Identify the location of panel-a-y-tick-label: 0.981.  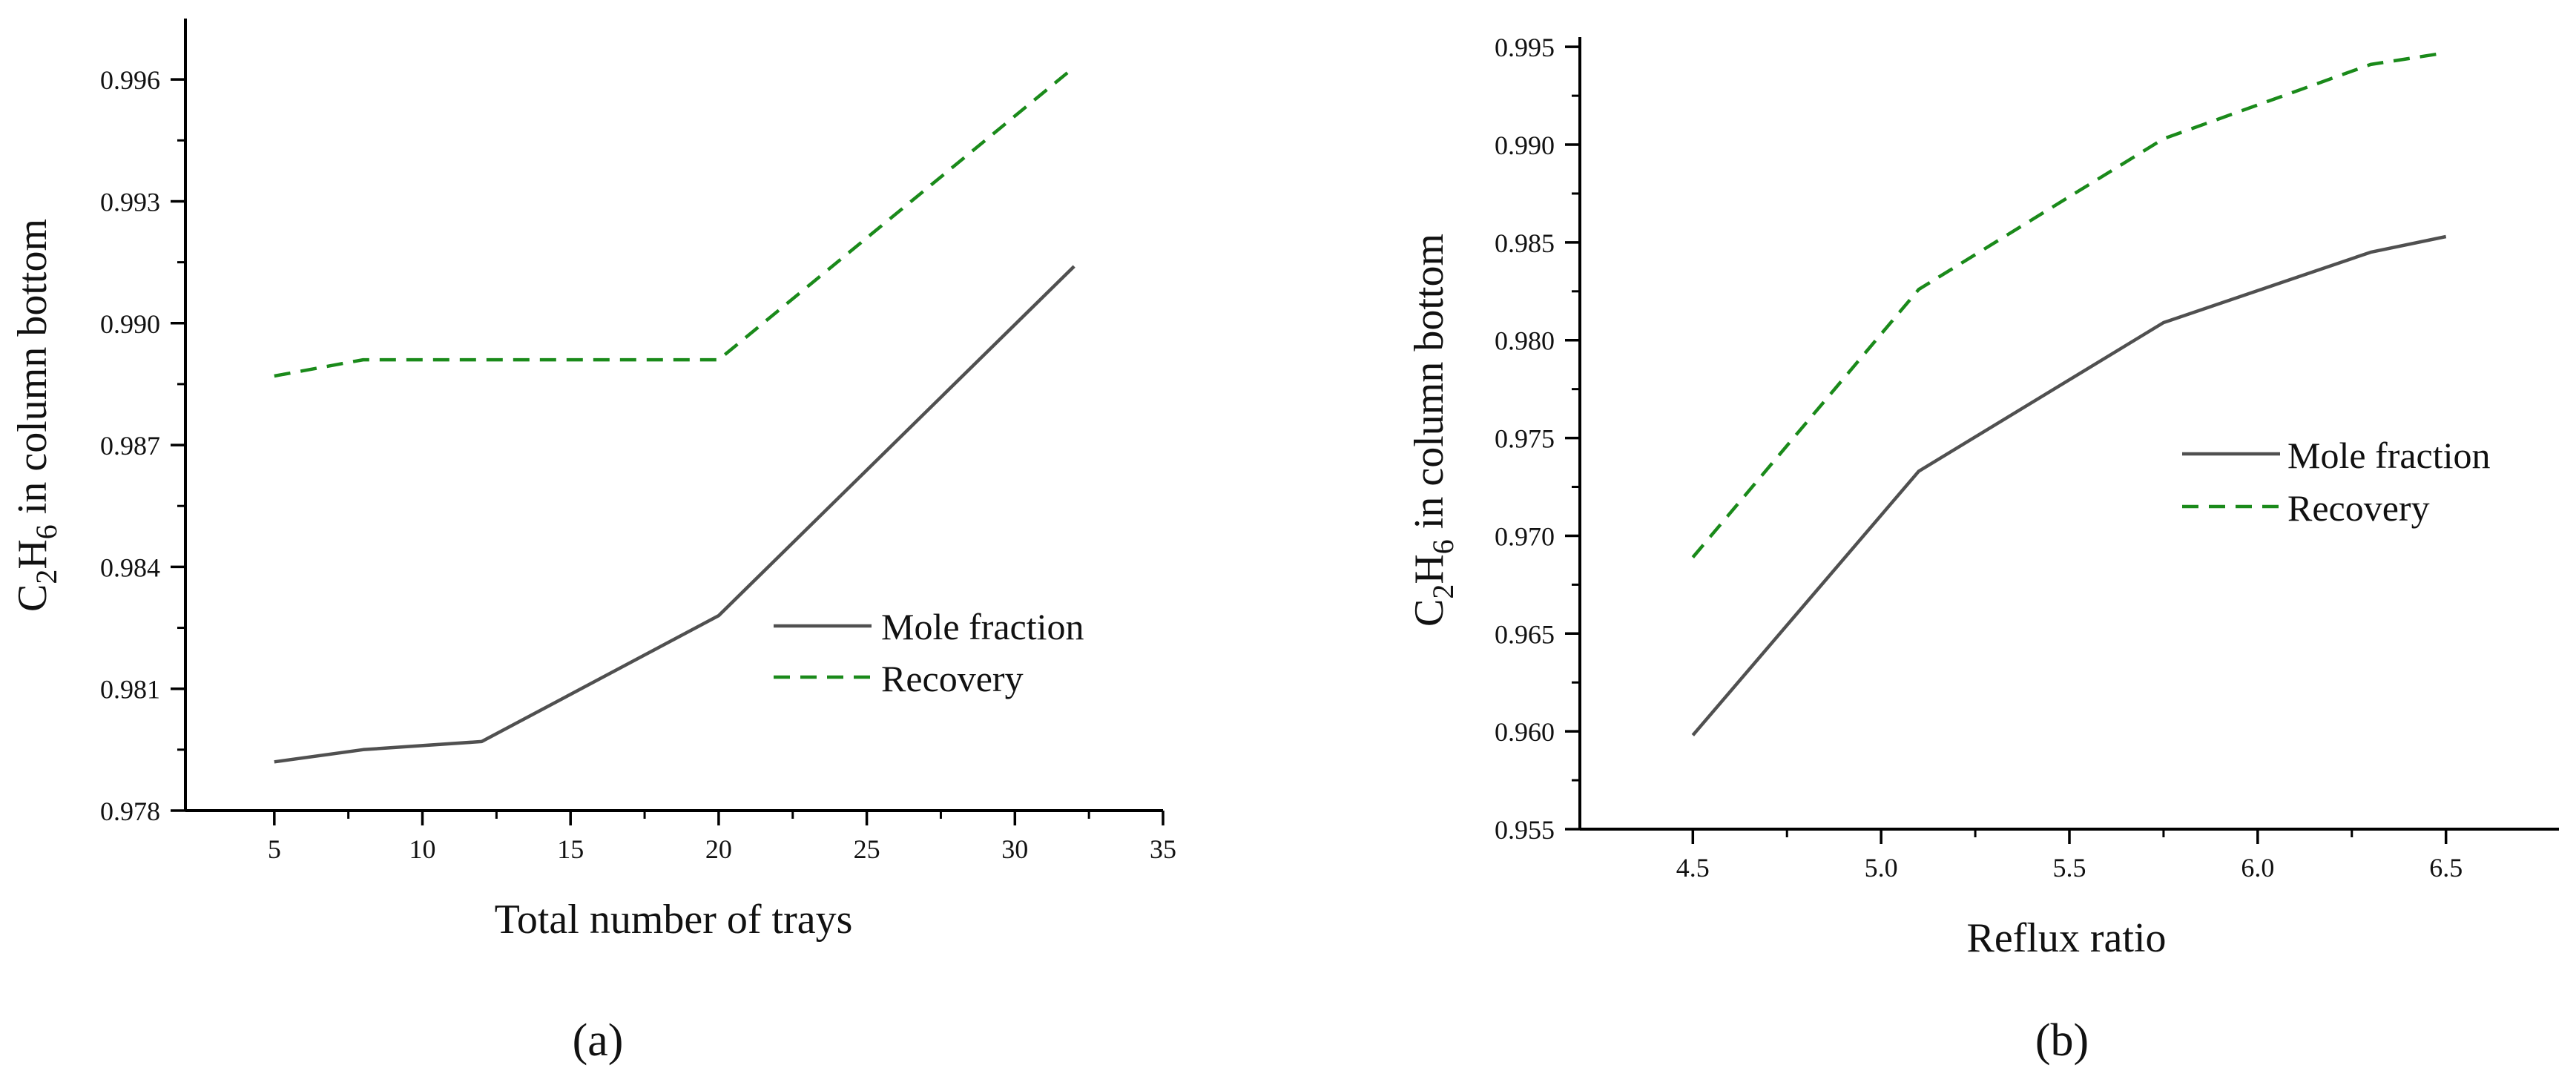
(130, 690).